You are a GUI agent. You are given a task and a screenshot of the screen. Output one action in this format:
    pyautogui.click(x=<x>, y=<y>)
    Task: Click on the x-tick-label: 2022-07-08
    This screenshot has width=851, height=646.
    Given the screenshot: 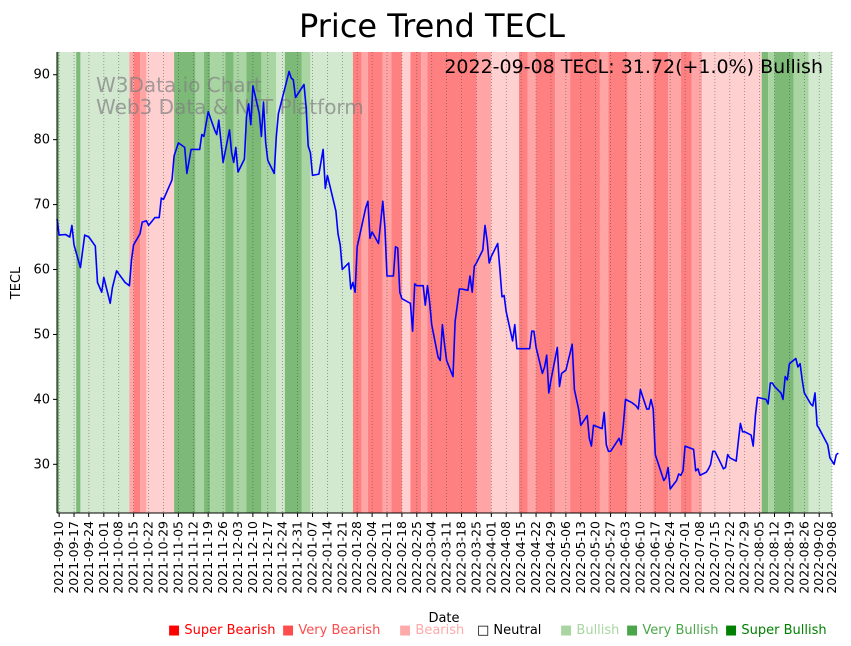 What is the action you would take?
    pyautogui.click(x=699, y=557)
    